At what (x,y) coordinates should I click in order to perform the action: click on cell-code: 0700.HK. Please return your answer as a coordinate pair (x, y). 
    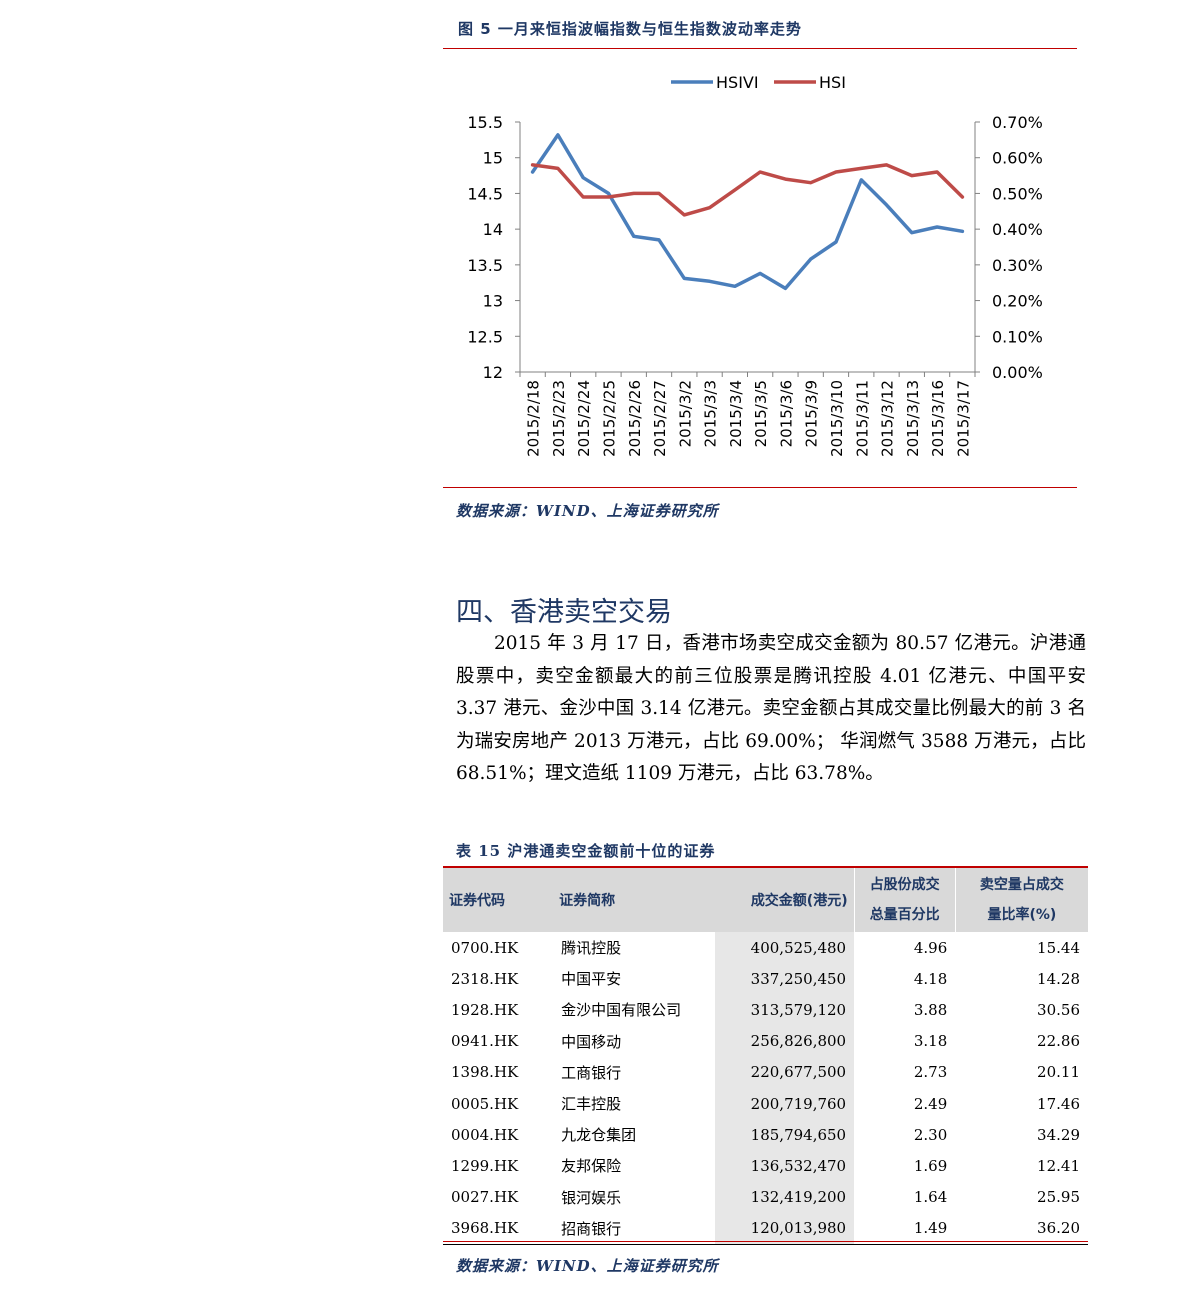
    Looking at the image, I should click on (485, 947).